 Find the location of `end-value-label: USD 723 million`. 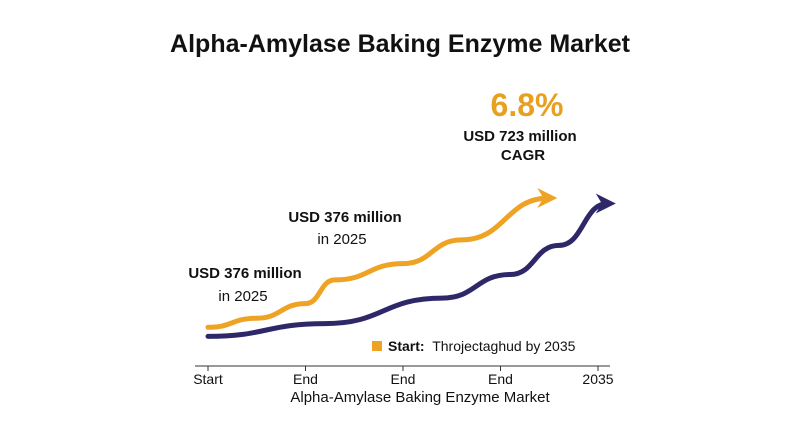

end-value-label: USD 723 million is located at coordinates (519, 136).